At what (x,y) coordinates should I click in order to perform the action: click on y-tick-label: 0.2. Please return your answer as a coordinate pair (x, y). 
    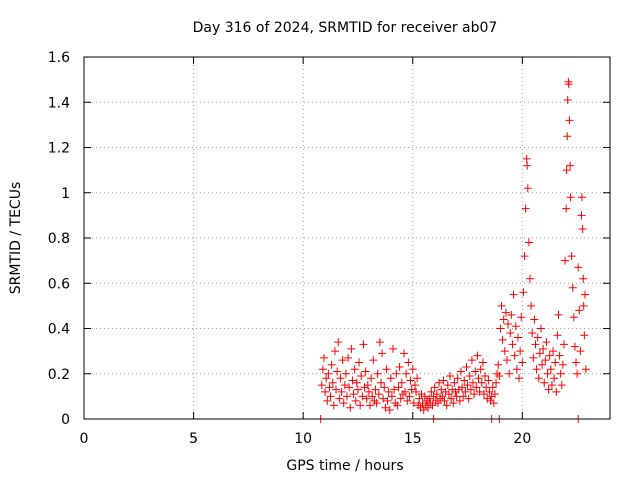
    Looking at the image, I should click on (59, 375).